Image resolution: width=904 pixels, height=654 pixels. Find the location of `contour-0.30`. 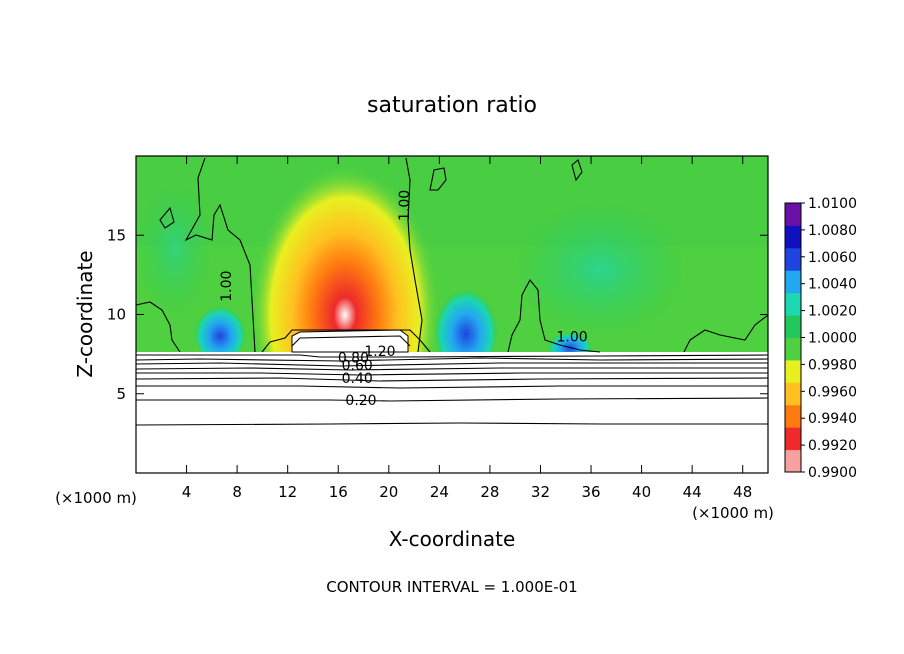

contour-0.30 is located at coordinates (452, 387).